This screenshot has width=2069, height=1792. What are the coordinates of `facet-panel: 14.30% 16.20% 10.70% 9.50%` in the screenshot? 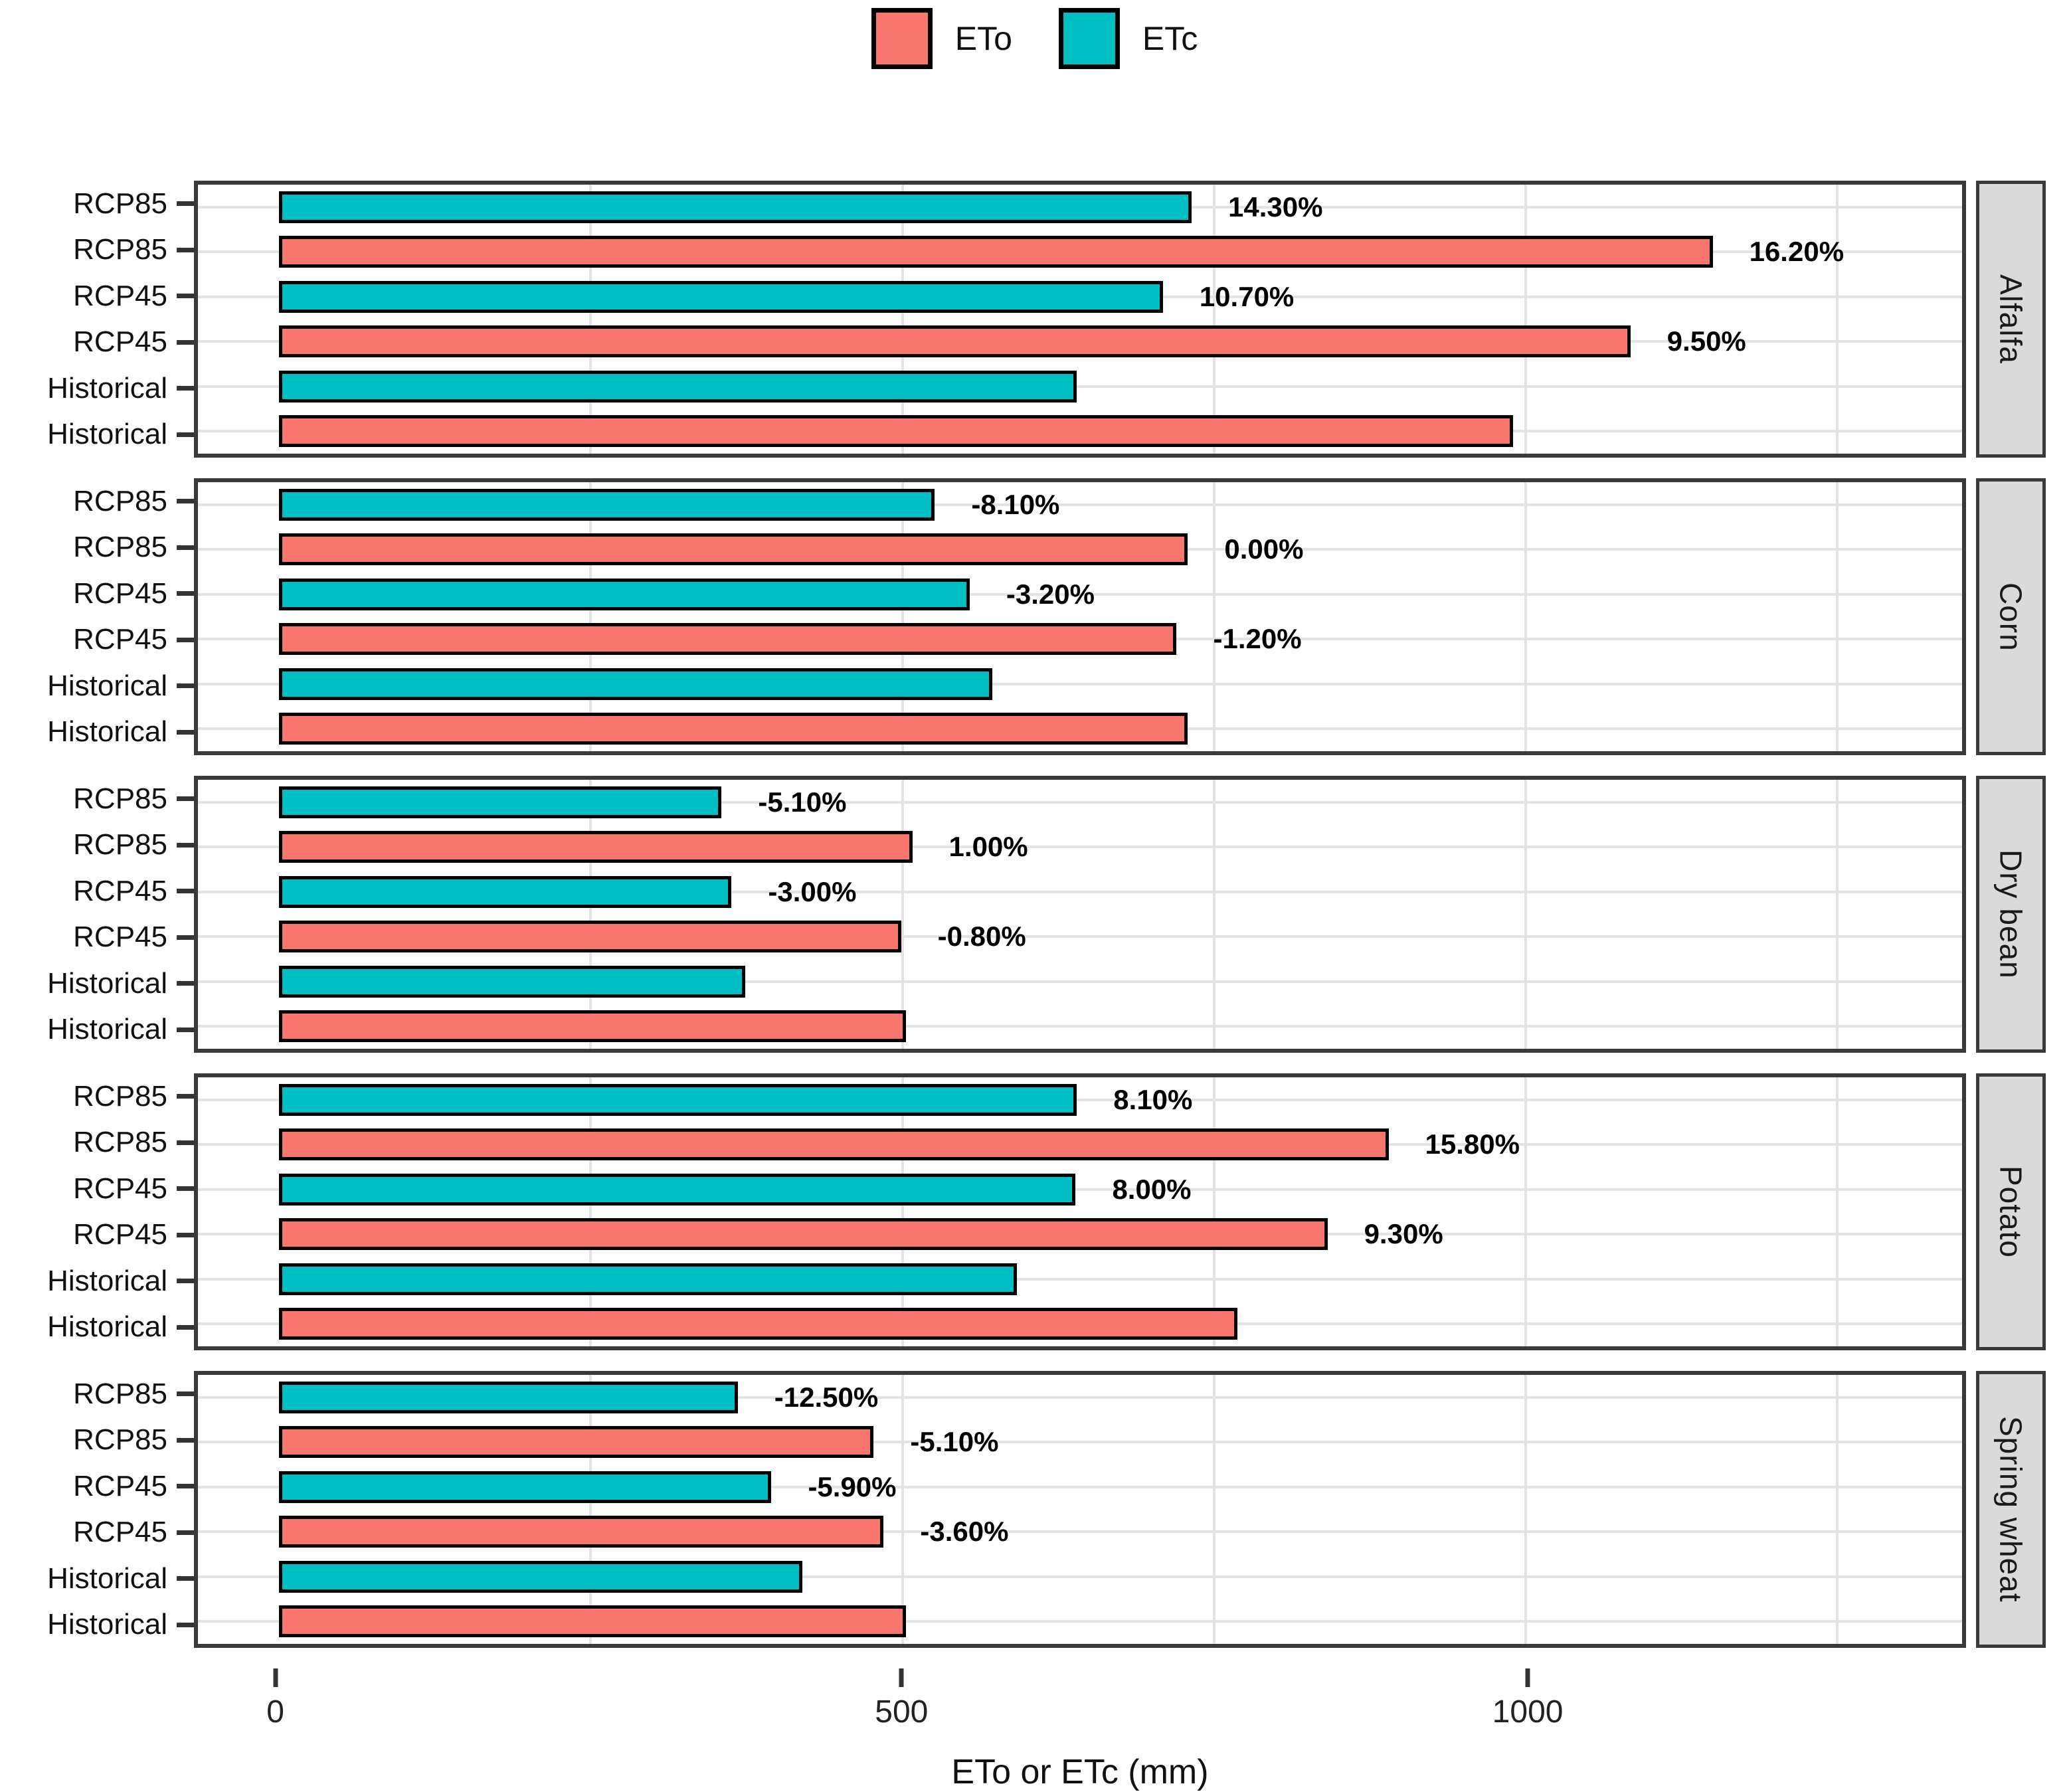 It's located at (1080, 319).